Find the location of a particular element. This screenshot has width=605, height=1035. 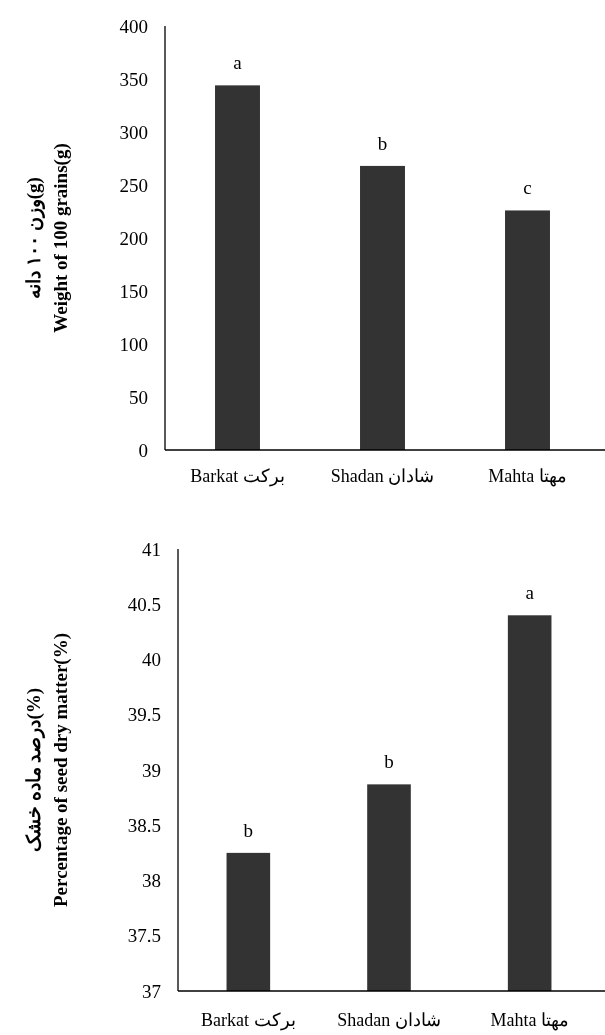

y-tick-label: 38.5 is located at coordinates (144, 825).